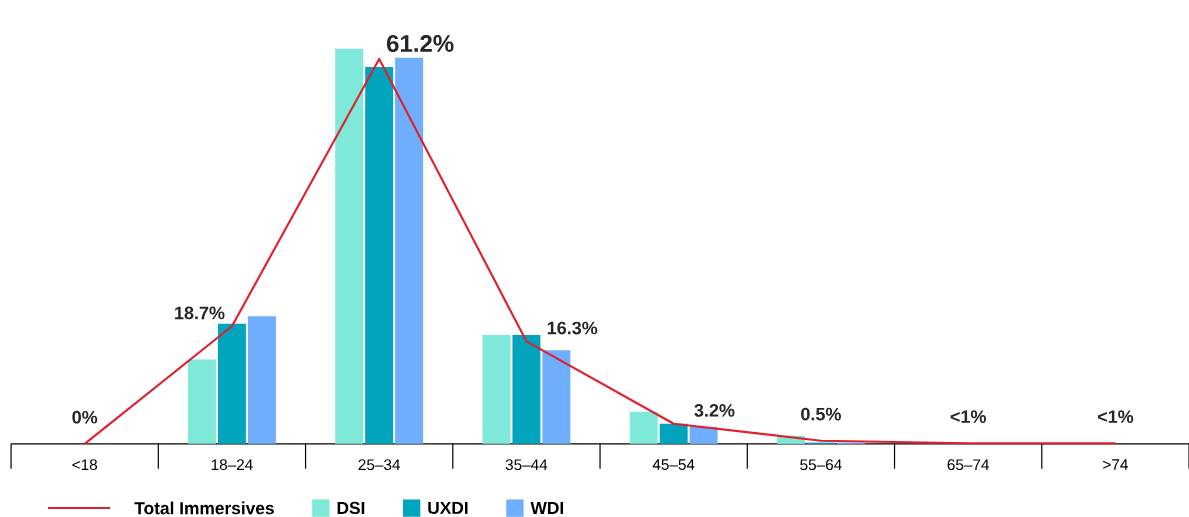 This screenshot has height=517, width=1189. I want to click on data-label: 61.2%, so click(420, 43).